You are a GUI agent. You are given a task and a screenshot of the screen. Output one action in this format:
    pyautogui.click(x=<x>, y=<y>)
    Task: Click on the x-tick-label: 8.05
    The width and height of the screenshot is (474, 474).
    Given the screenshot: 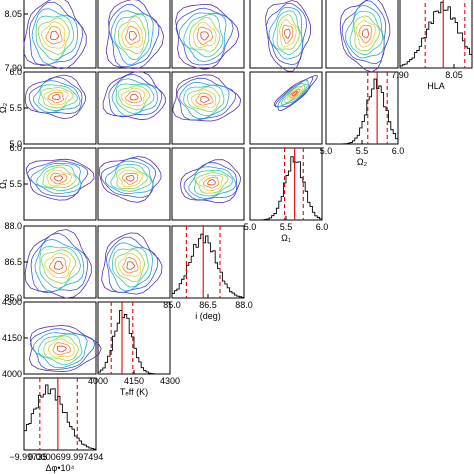 What is the action you would take?
    pyautogui.click(x=454, y=75)
    